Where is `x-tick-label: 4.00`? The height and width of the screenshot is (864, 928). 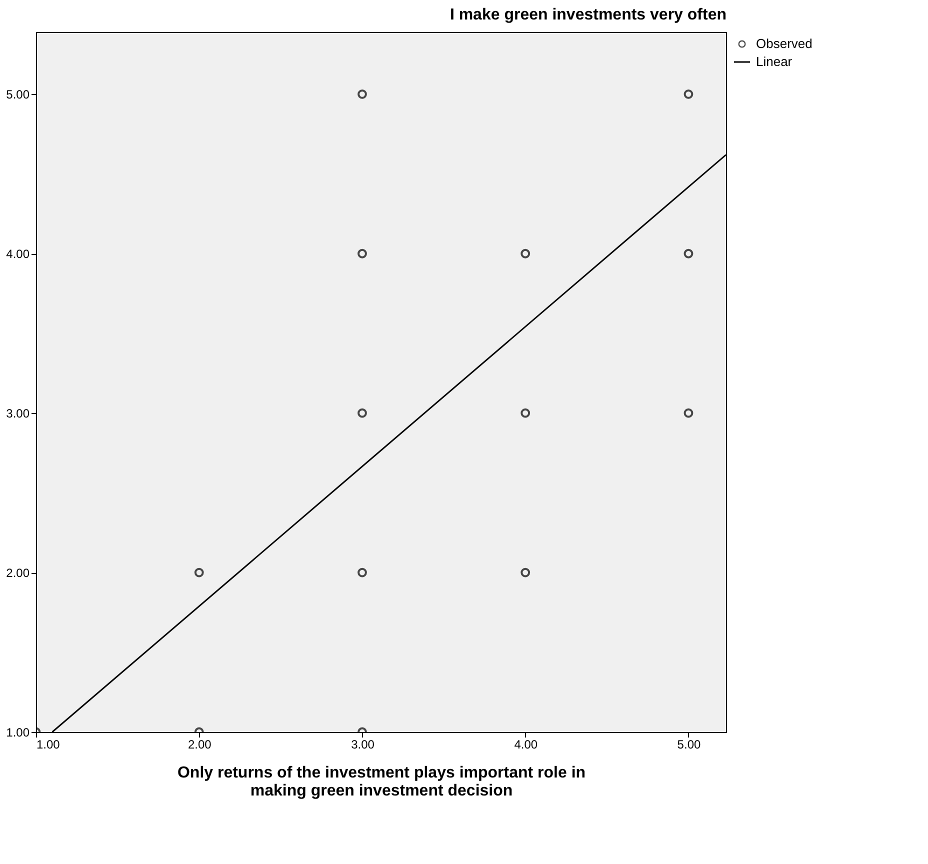
x-tick-label: 4.00 is located at coordinates (526, 745).